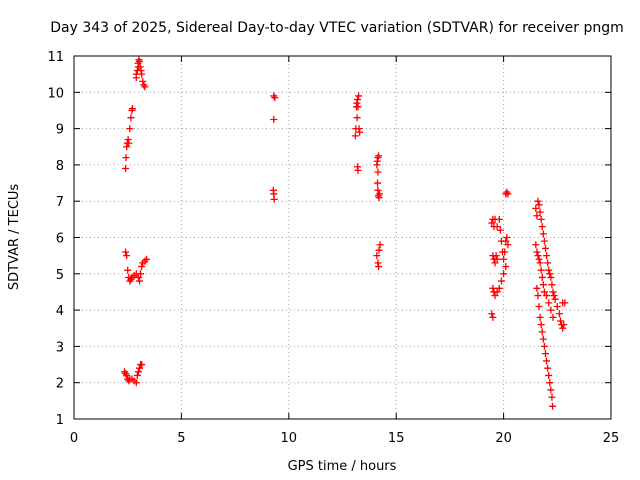  Describe the element at coordinates (74, 438) in the screenshot. I see `x-tick-label: 0` at that location.